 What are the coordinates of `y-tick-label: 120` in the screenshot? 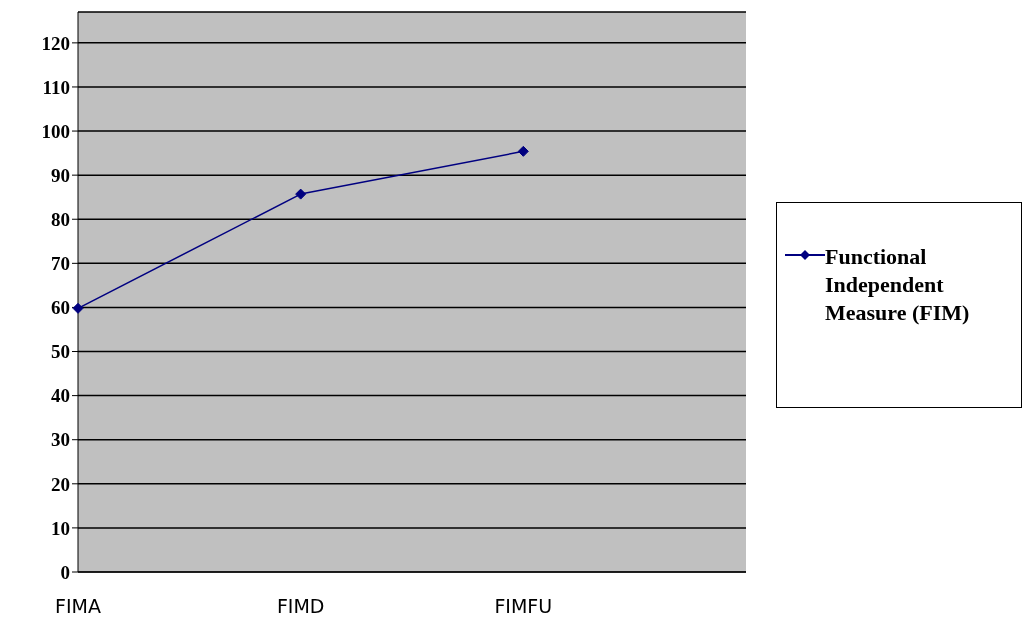 It's located at (55, 43).